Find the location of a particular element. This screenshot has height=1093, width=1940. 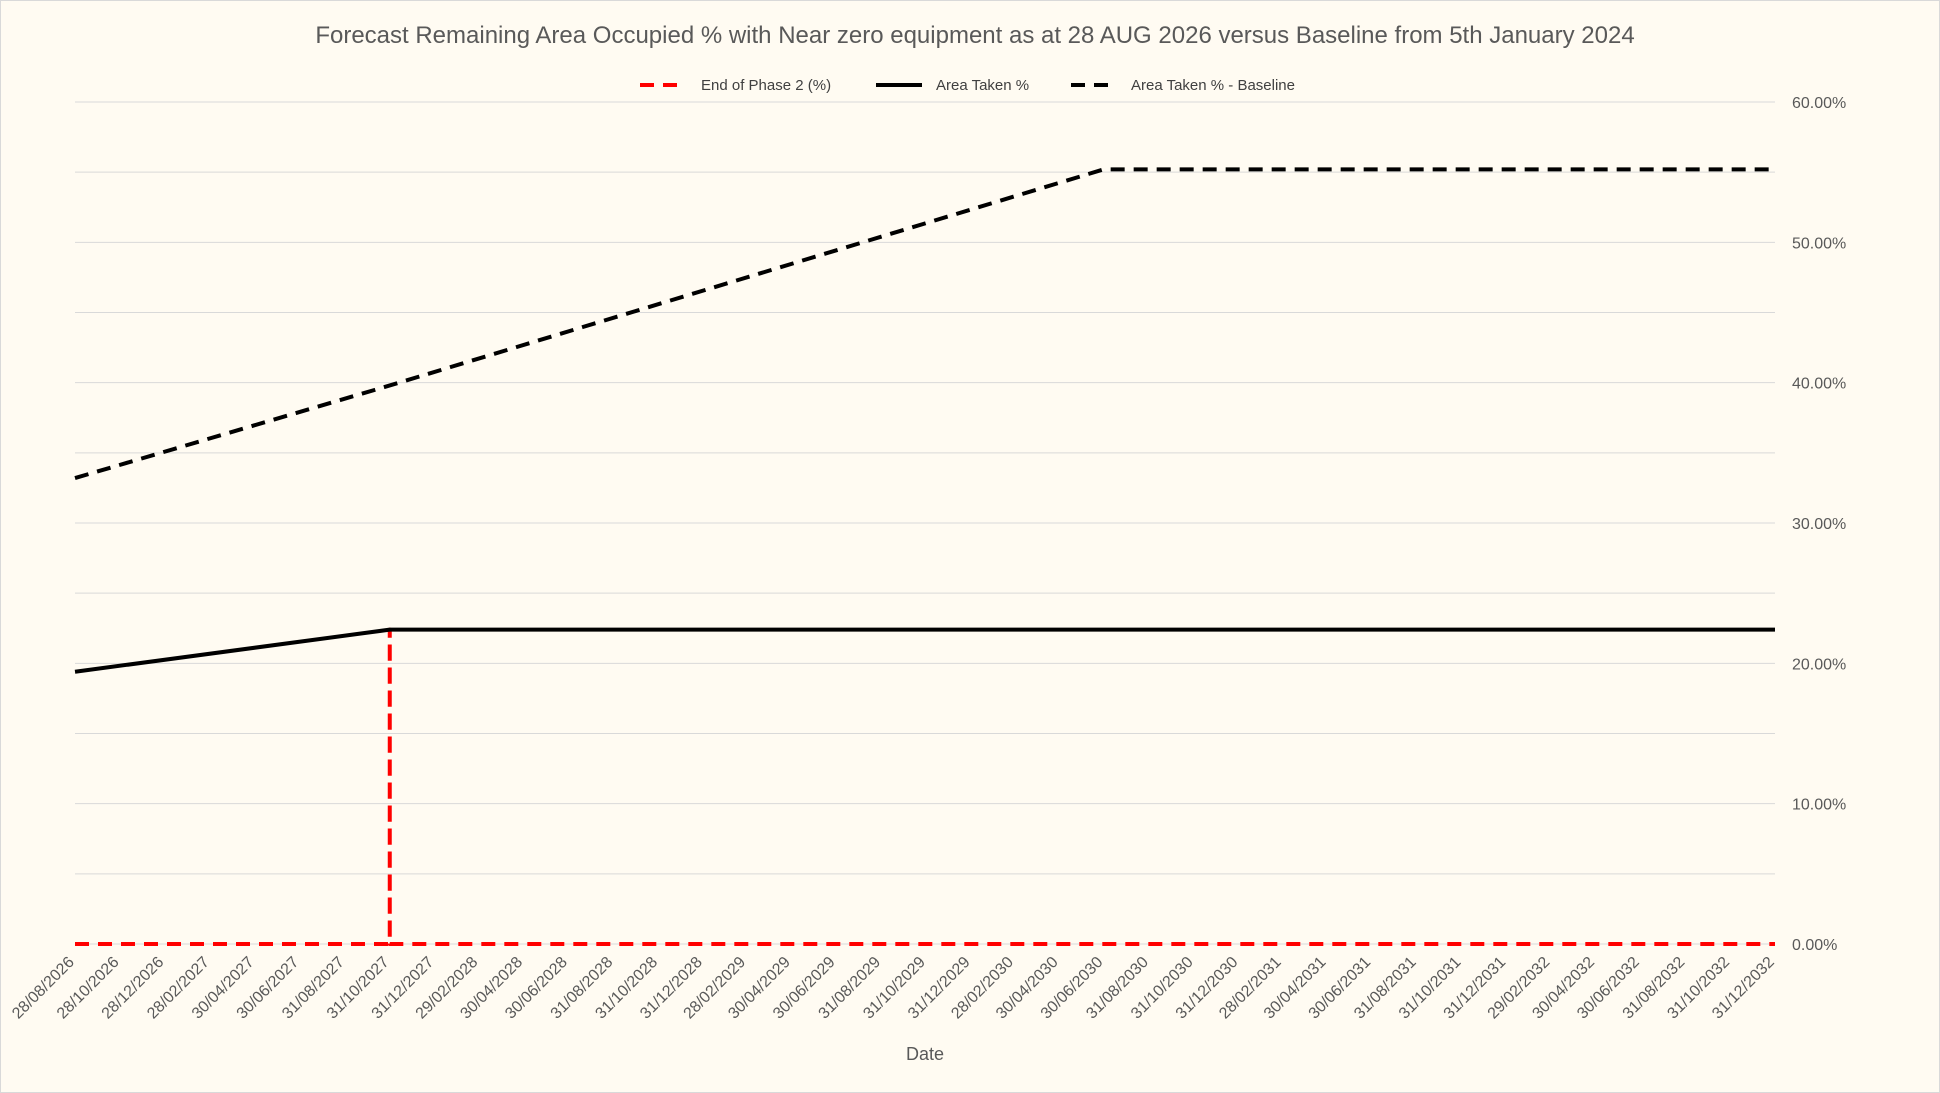

legend-item-area-taken-baseline: Area Taken % - Baseline is located at coordinates (1183, 85).